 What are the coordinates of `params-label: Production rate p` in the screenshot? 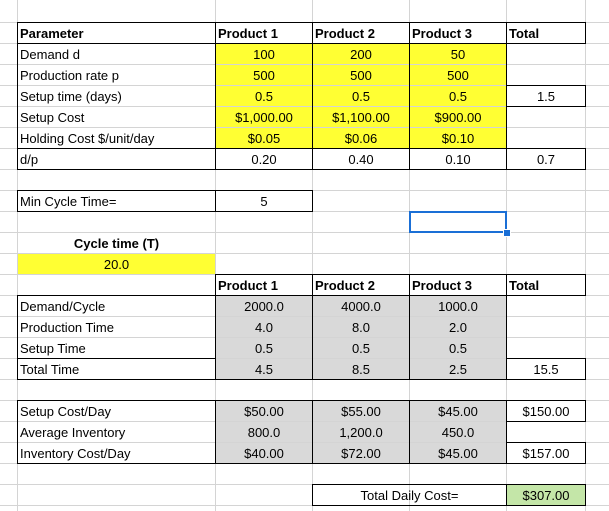 It's located at (70, 75).